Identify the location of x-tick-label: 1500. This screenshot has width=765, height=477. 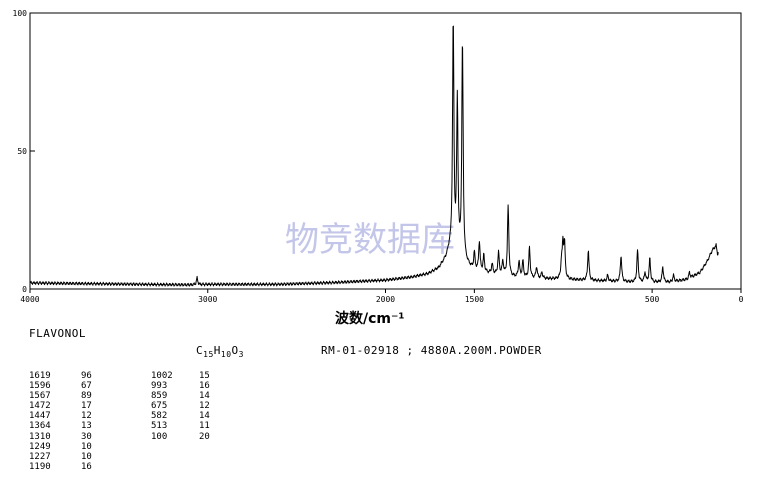
(474, 299).